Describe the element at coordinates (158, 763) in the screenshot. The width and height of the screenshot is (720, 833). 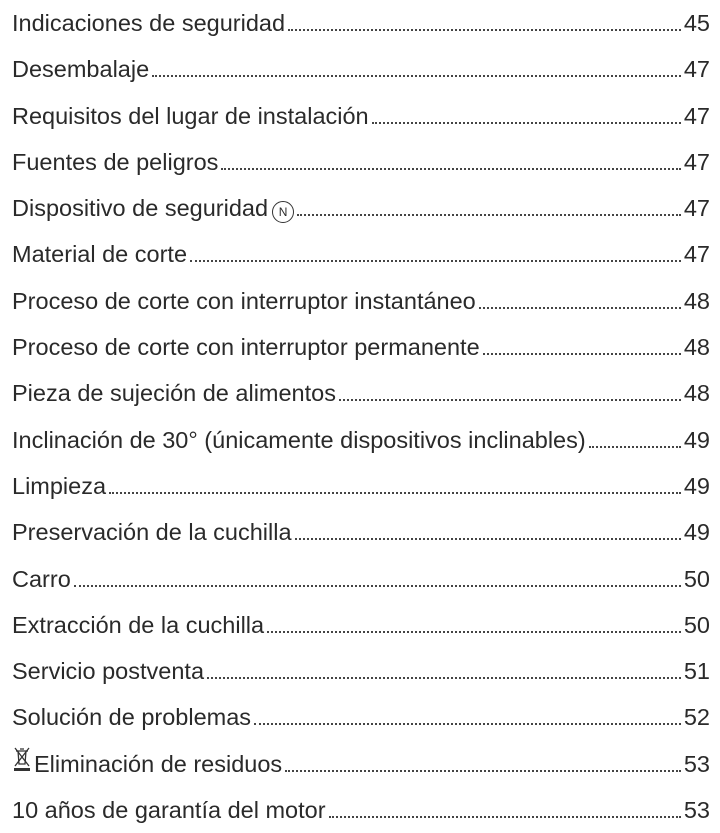
I see `entry-title: Eliminación de residuos` at that location.